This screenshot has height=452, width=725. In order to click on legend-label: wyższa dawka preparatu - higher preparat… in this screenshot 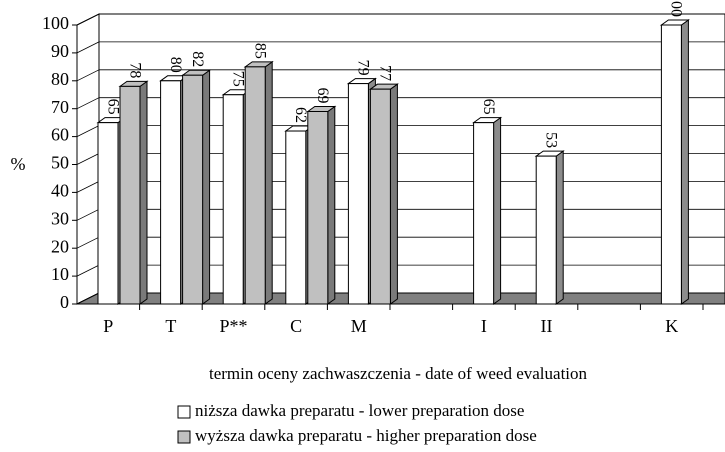, I will do `click(366, 435)`.